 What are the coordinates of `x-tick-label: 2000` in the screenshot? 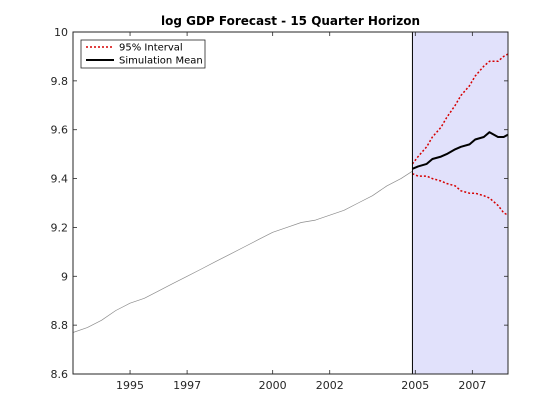 It's located at (273, 385).